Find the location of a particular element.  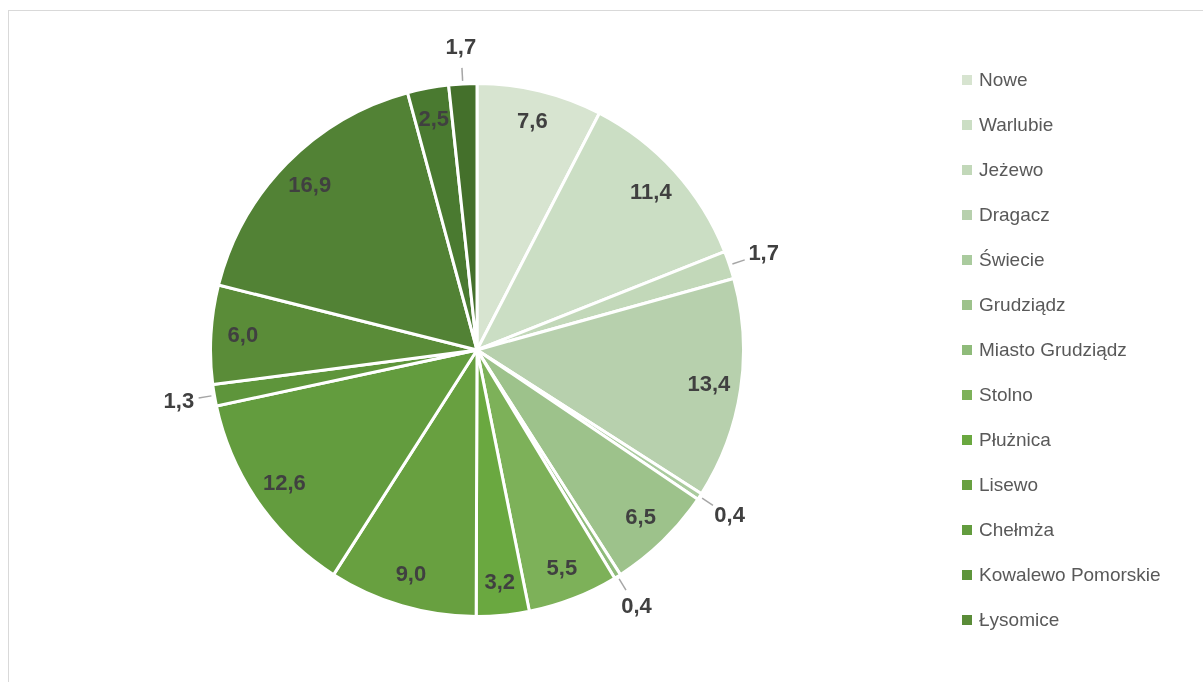

legend-label: Miasto Grudziądz is located at coordinates (1053, 349).